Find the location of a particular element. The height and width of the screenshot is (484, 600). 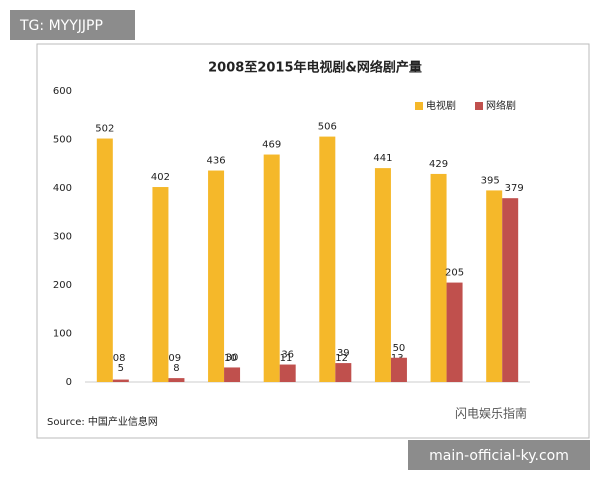

data-label: 502 is located at coordinates (104, 129).